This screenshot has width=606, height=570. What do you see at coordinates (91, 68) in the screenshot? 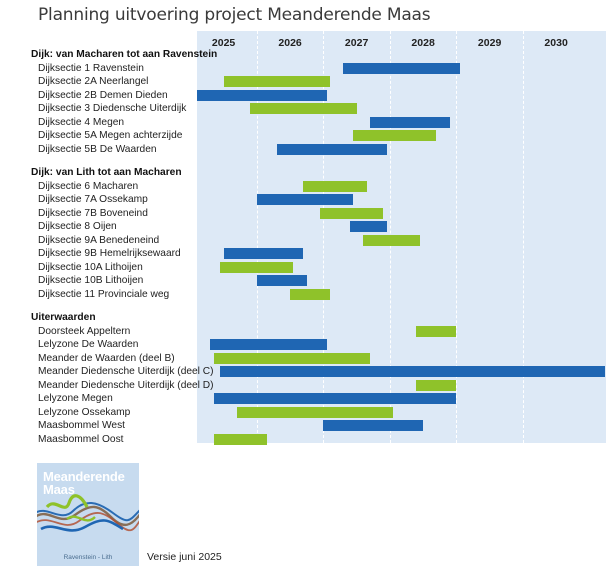
I see `task-label: Dijksectie 1 Ravenstein` at bounding box center [91, 68].